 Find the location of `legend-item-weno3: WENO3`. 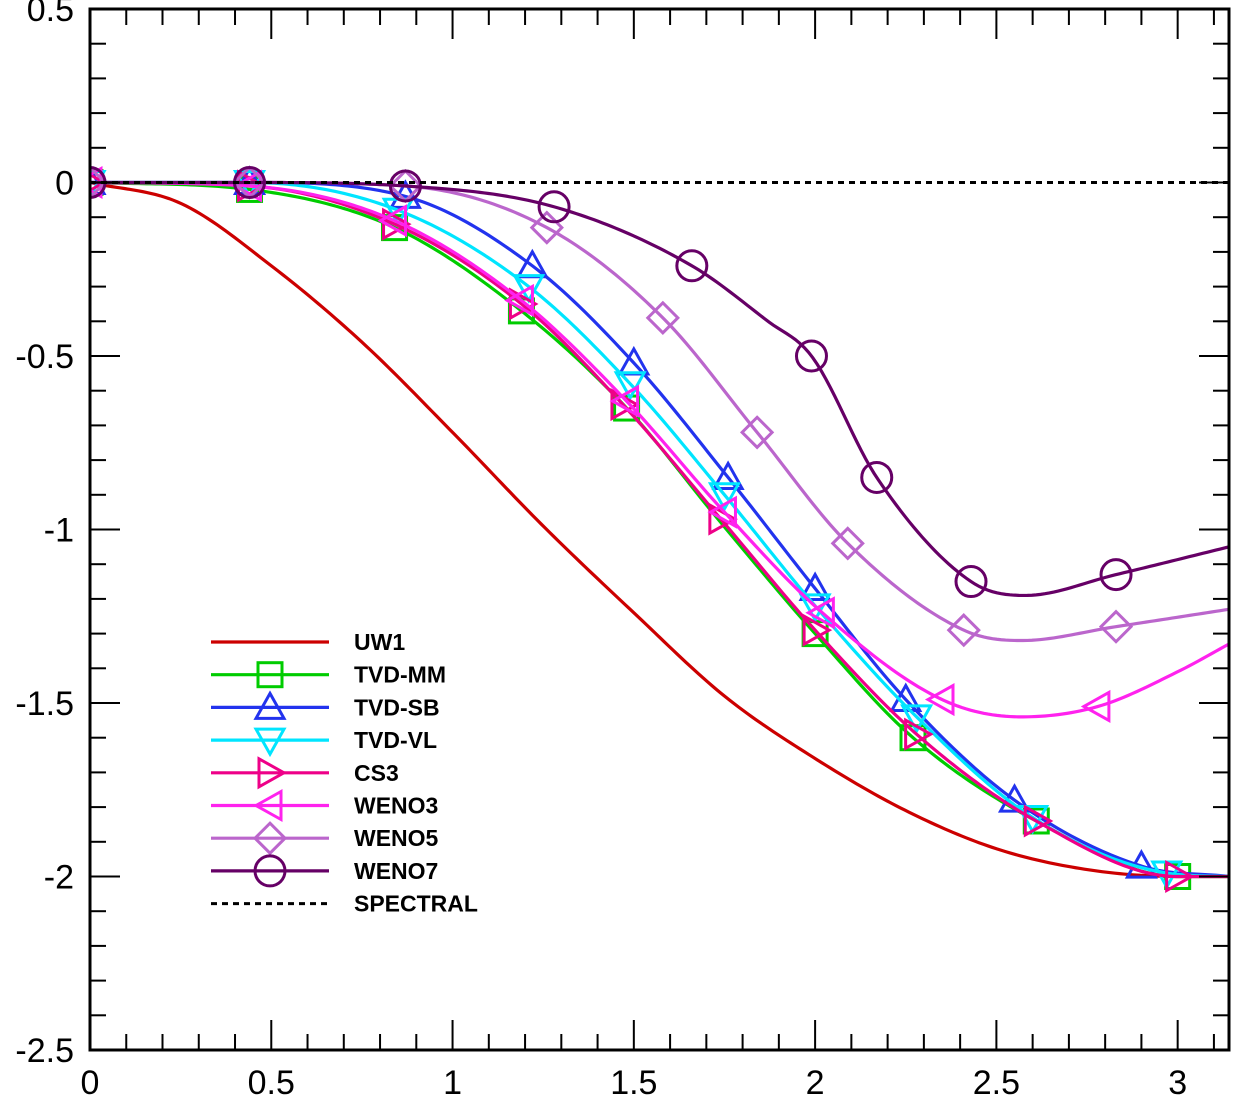

legend-item-weno3: WENO3 is located at coordinates (324, 805).